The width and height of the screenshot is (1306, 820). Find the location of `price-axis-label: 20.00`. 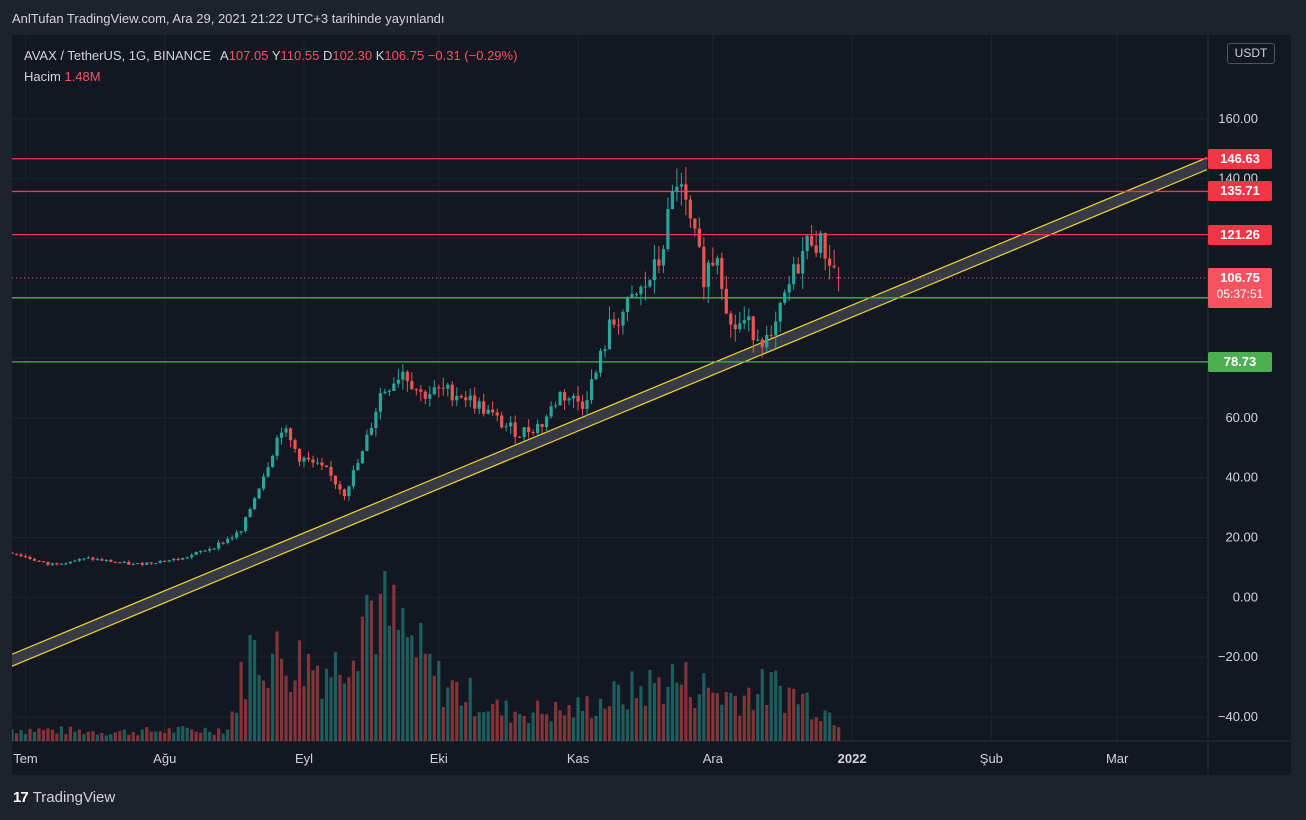

price-axis-label: 20.00 is located at coordinates (1241, 537).